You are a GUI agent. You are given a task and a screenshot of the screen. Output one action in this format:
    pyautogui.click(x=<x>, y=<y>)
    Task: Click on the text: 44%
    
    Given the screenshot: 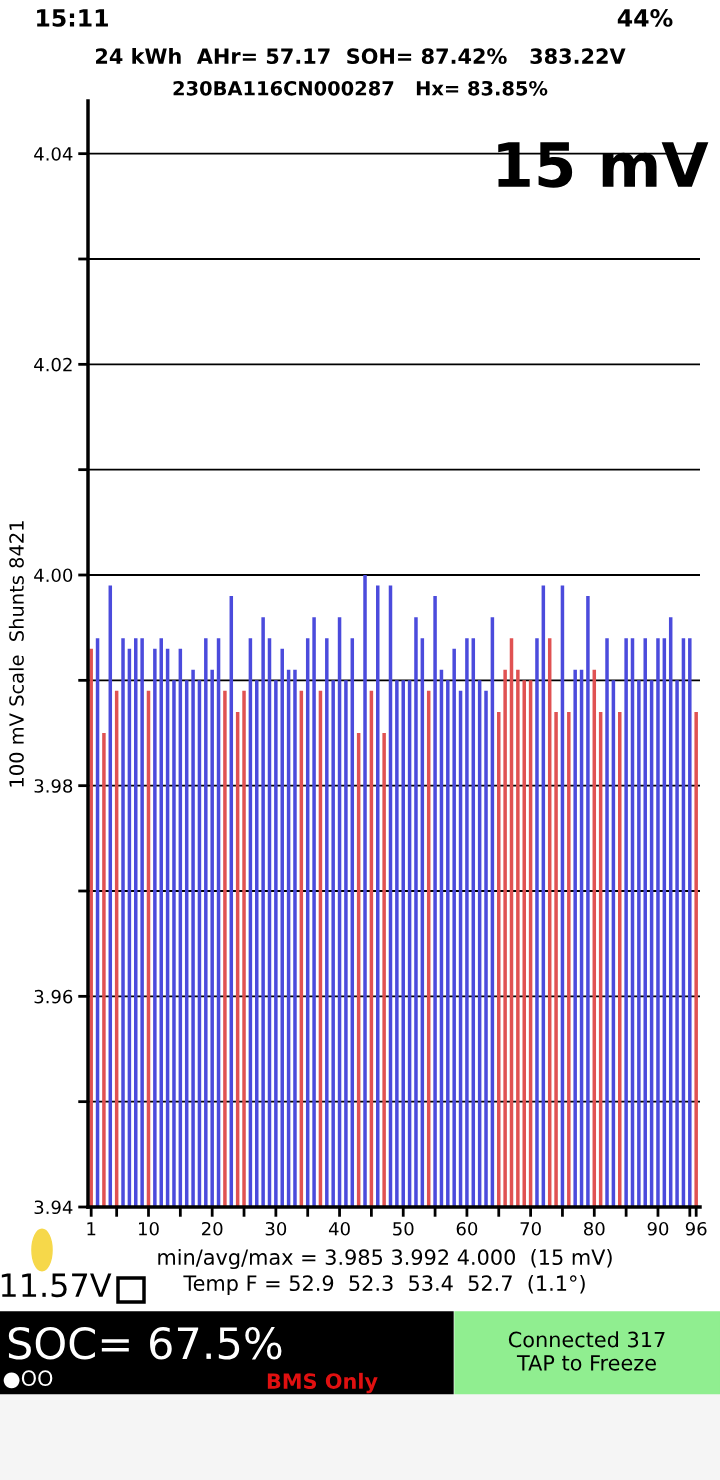 What is the action you would take?
    pyautogui.click(x=645, y=17)
    